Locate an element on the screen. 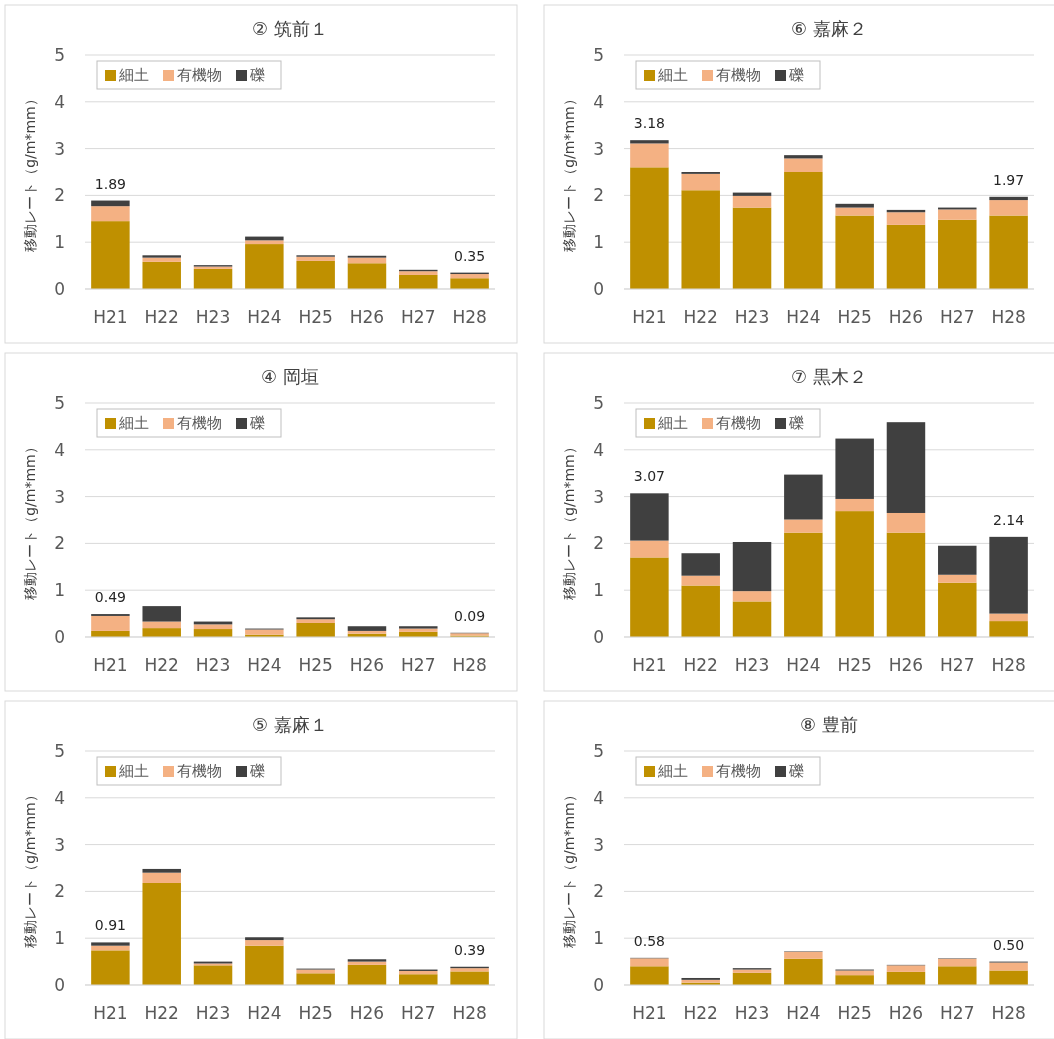 This screenshot has width=1054, height=1039. chart-title: ⑧ 豊前 is located at coordinates (829, 724).